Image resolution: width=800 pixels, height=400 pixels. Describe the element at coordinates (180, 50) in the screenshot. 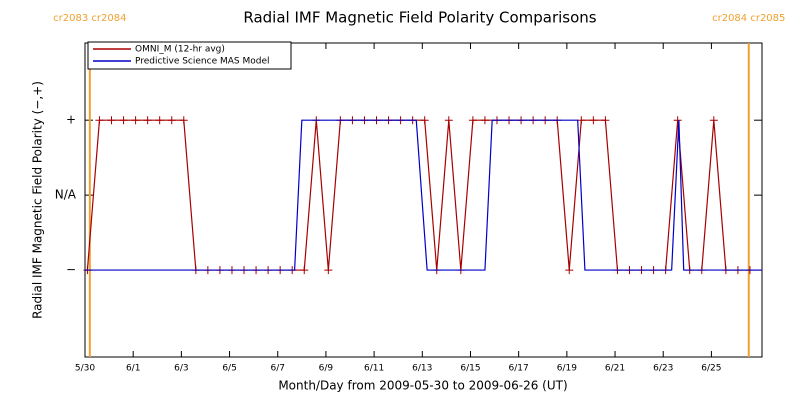

I see `legend-label: OMNI_M (12-hr avg)` at that location.